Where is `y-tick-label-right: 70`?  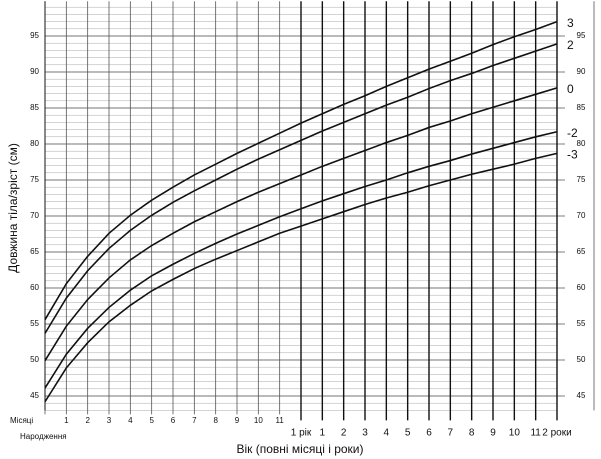
y-tick-label-right: 70 is located at coordinates (581, 215).